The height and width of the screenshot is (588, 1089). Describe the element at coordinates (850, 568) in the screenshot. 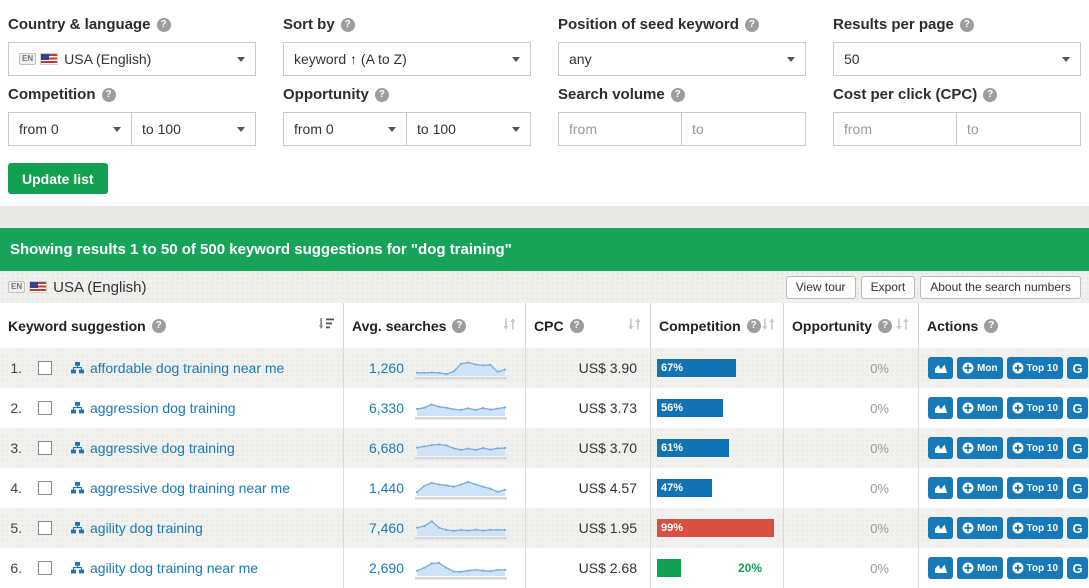

I see `opportunity-cell: 0%` at that location.